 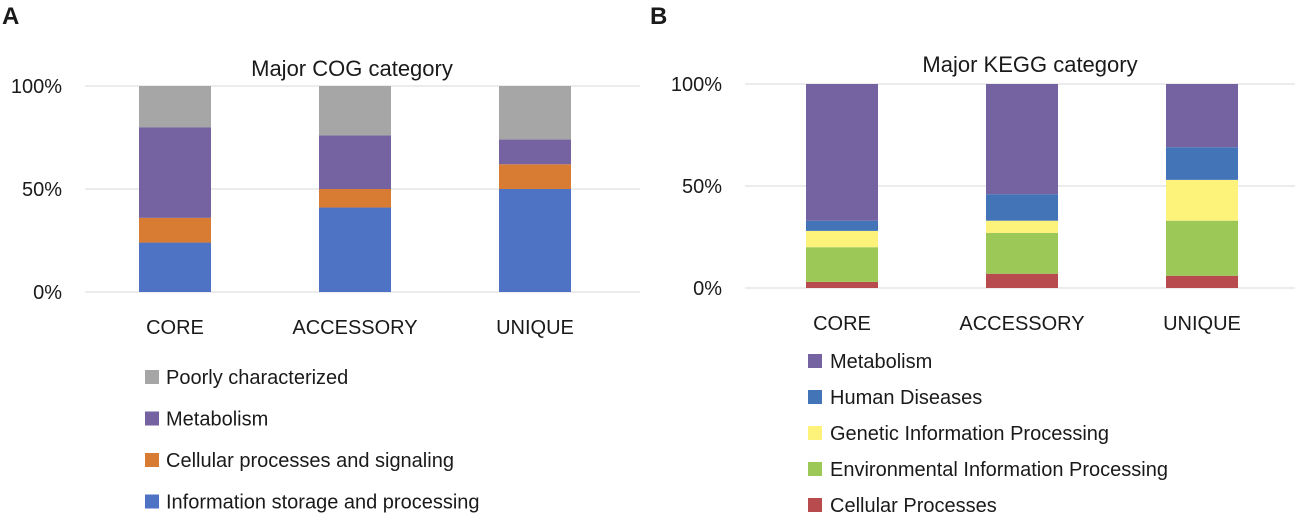 I want to click on legend-swatch-cellular-processes-and-signaling, so click(x=152, y=460).